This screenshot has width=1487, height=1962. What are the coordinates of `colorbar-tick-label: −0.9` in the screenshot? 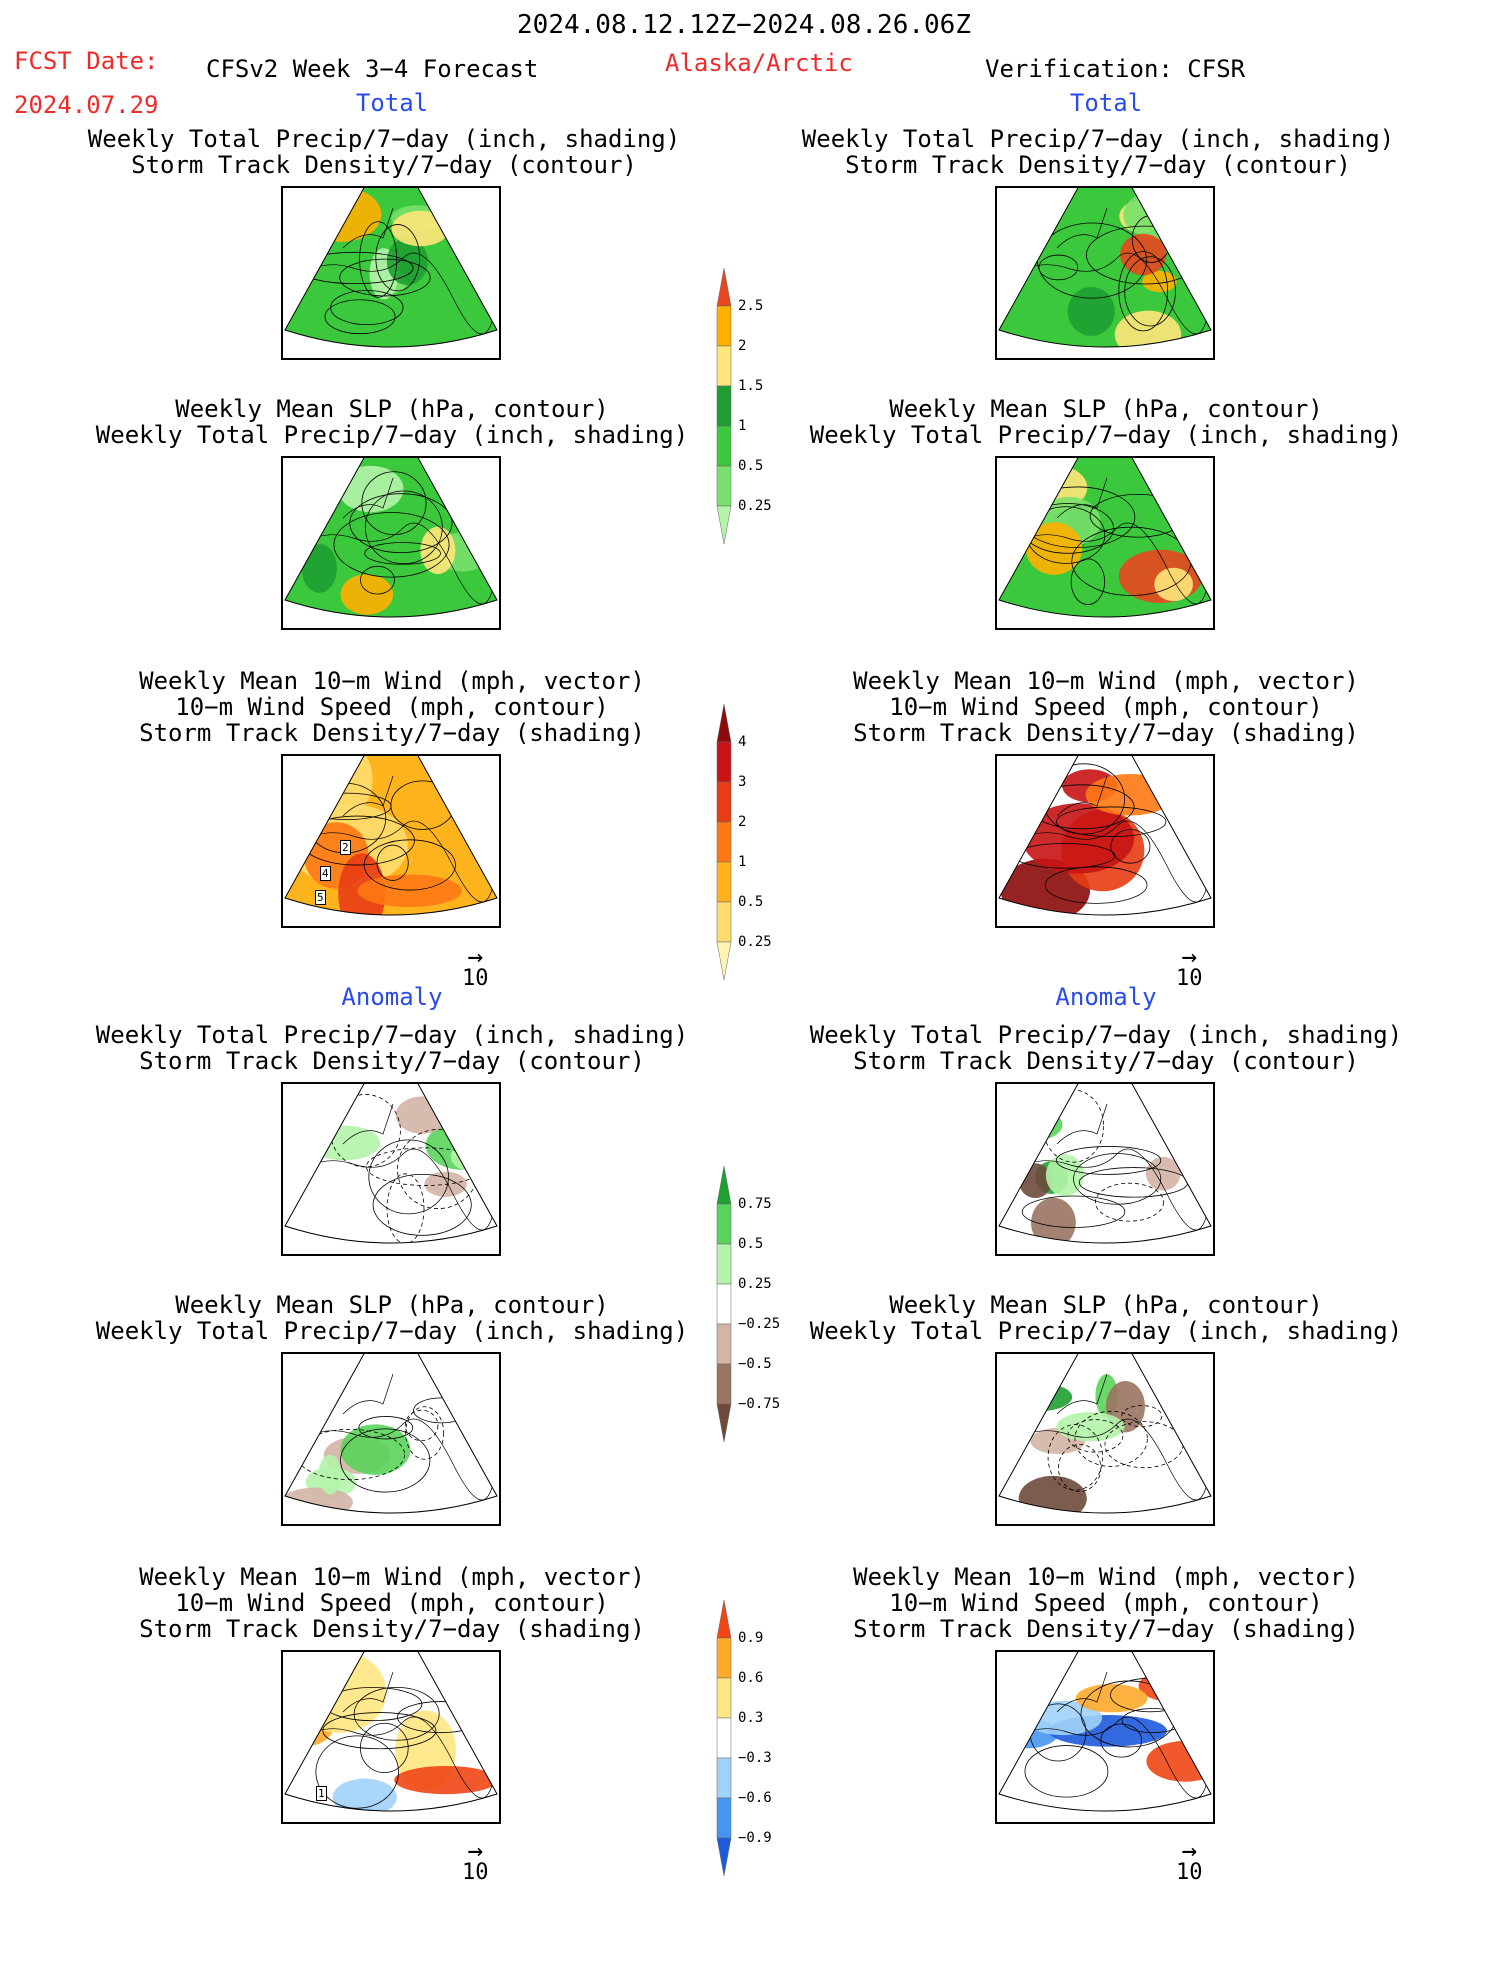 It's located at (755, 1838).